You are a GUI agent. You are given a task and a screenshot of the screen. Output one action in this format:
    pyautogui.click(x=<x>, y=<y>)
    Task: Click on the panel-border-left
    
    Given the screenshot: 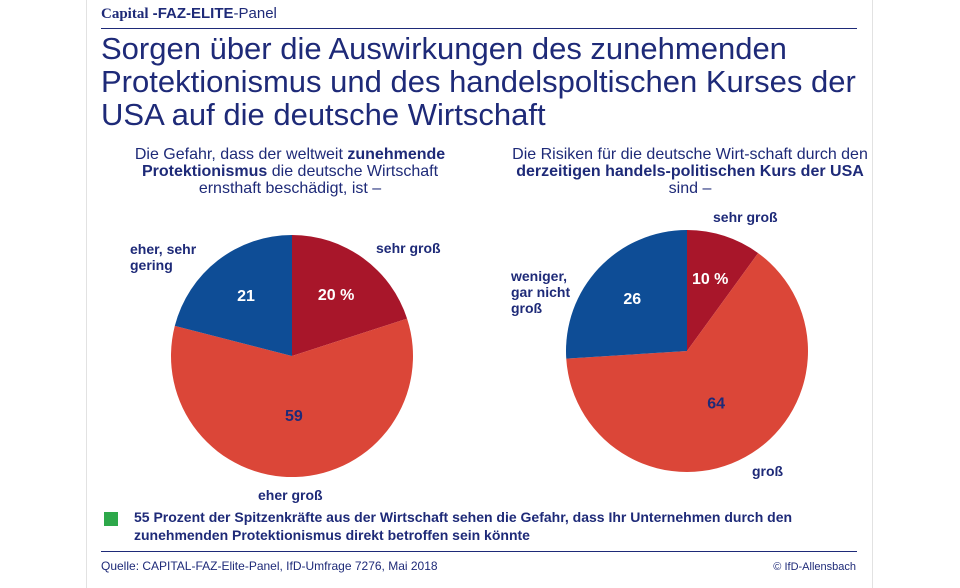 What is the action you would take?
    pyautogui.click(x=86, y=294)
    